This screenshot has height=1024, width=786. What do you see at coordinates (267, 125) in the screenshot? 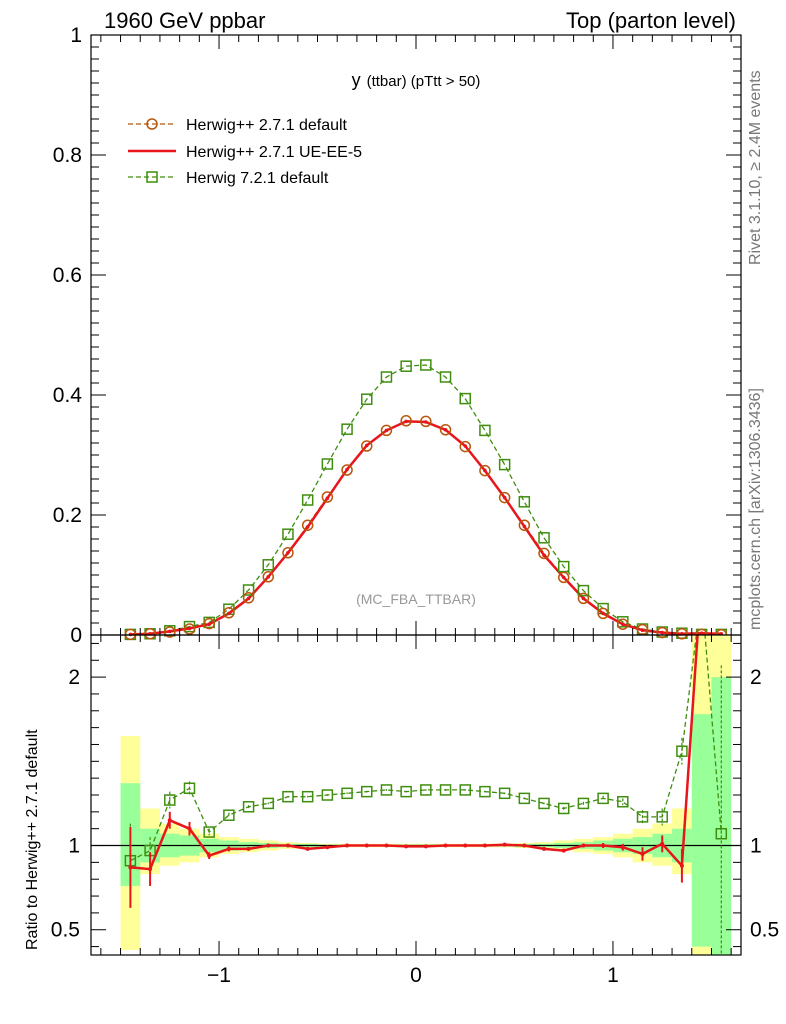
I see `legend-label-herwigpp-default: Herwig++ 2.7.1 default` at bounding box center [267, 125].